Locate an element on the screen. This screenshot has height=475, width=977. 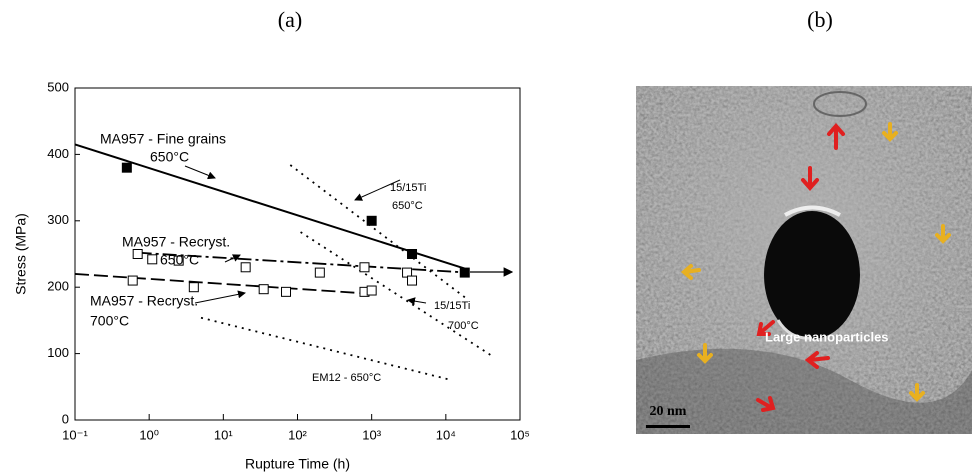
y-tick-label: 100 is located at coordinates (58, 352).